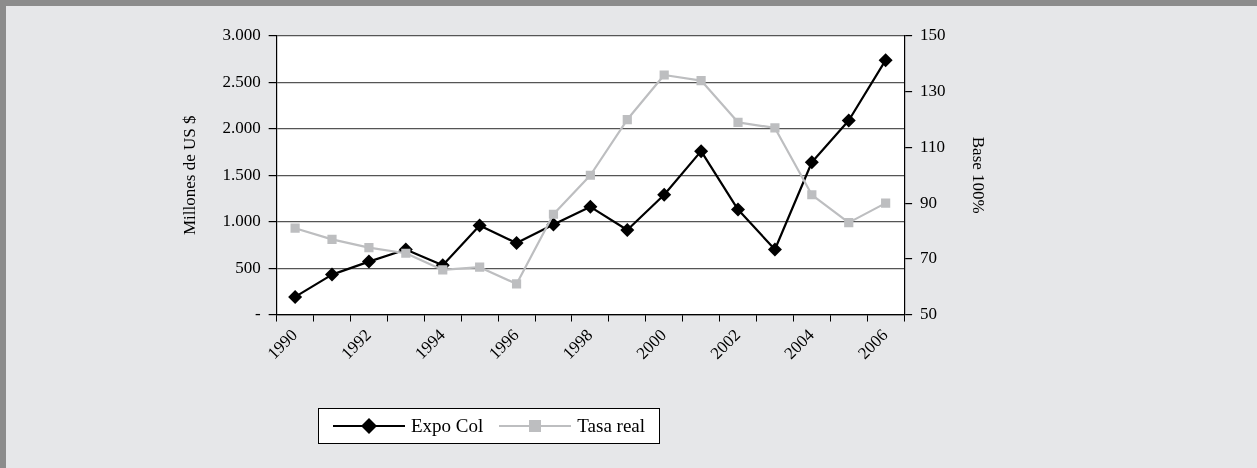  Describe the element at coordinates (241, 35) in the screenshot. I see `y-tick-label: 3.000` at that location.